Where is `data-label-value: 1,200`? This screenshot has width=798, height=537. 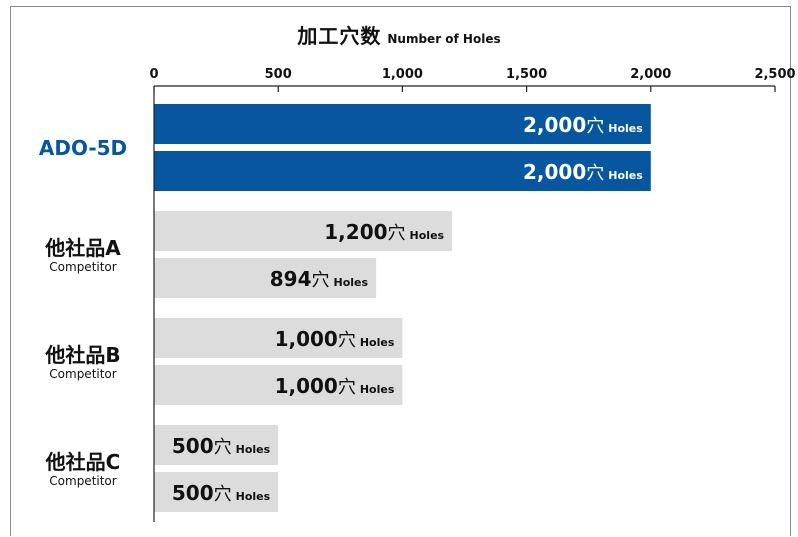
data-label-value: 1,200 is located at coordinates (355, 232).